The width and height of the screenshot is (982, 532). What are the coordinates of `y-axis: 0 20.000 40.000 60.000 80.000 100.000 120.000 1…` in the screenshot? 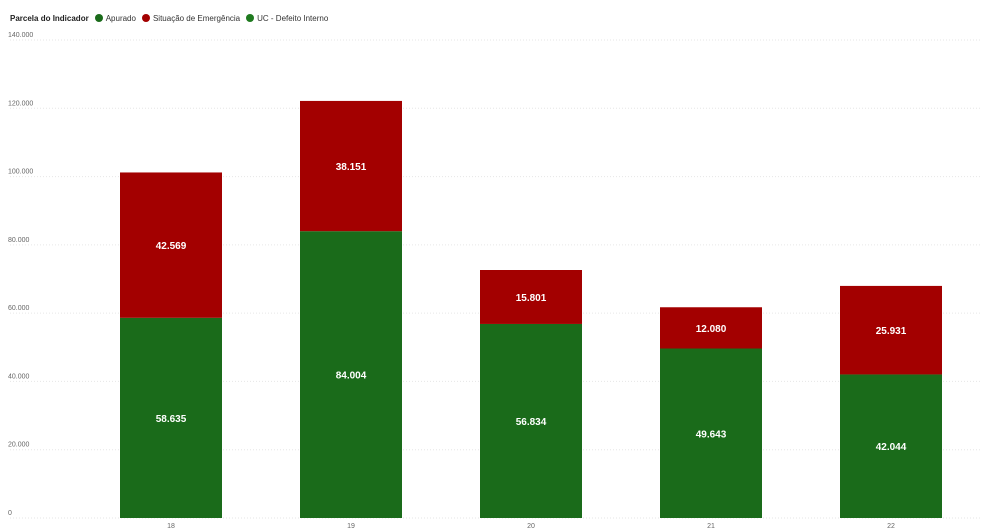 It's located at (20, 274).